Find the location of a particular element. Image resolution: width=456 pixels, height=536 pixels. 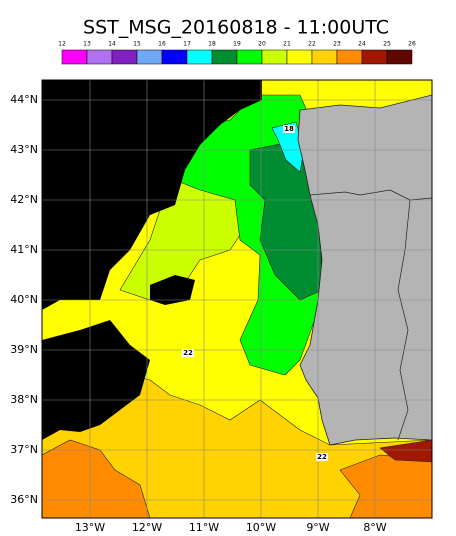

lon-label: 10°W is located at coordinates (261, 527).